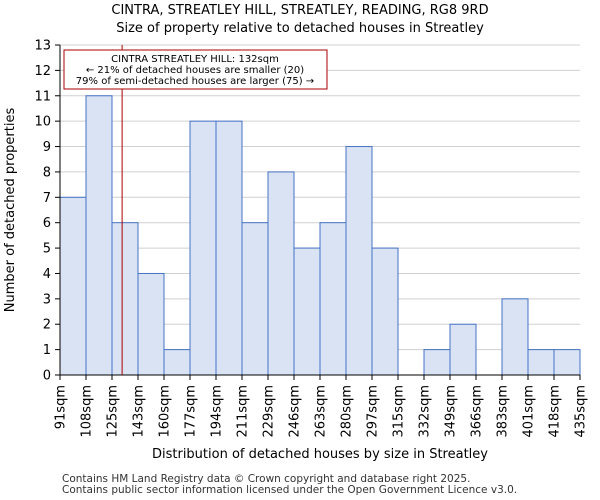  Describe the element at coordinates (42, 122) in the screenshot. I see `y-tick-label: 10` at that location.